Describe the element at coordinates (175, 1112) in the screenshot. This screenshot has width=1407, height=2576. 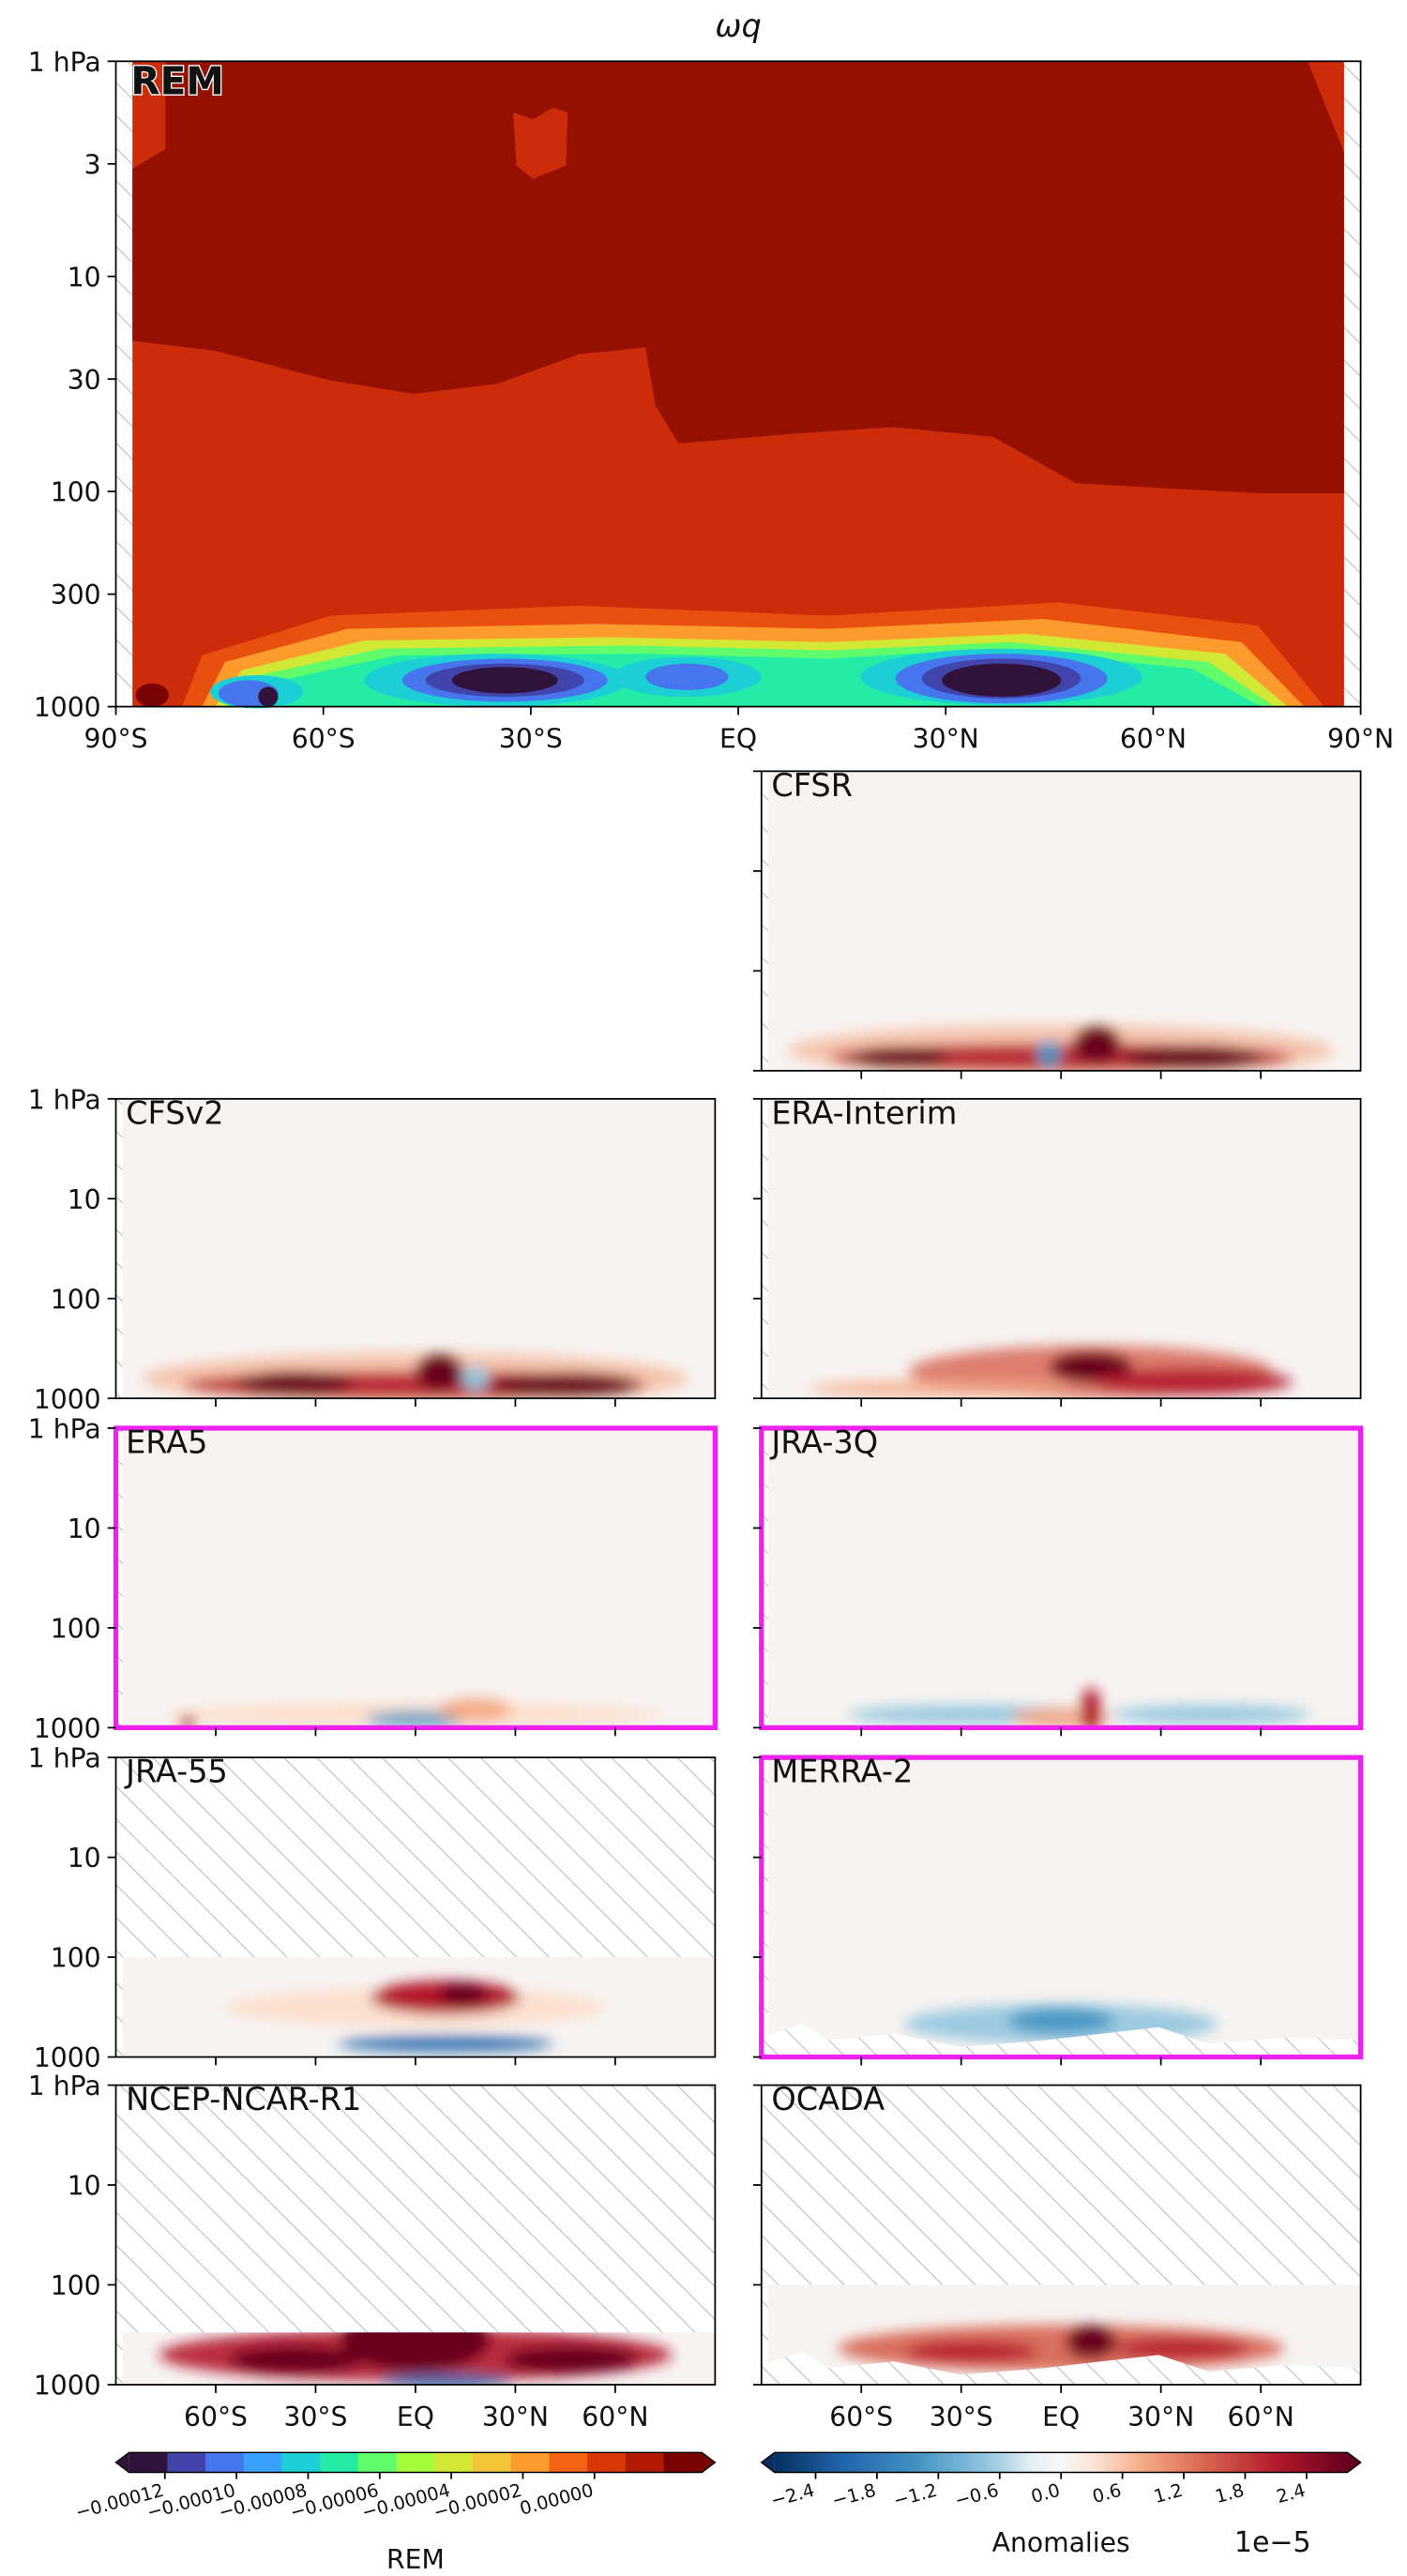
I see `panel-label: CFSv2` at that location.